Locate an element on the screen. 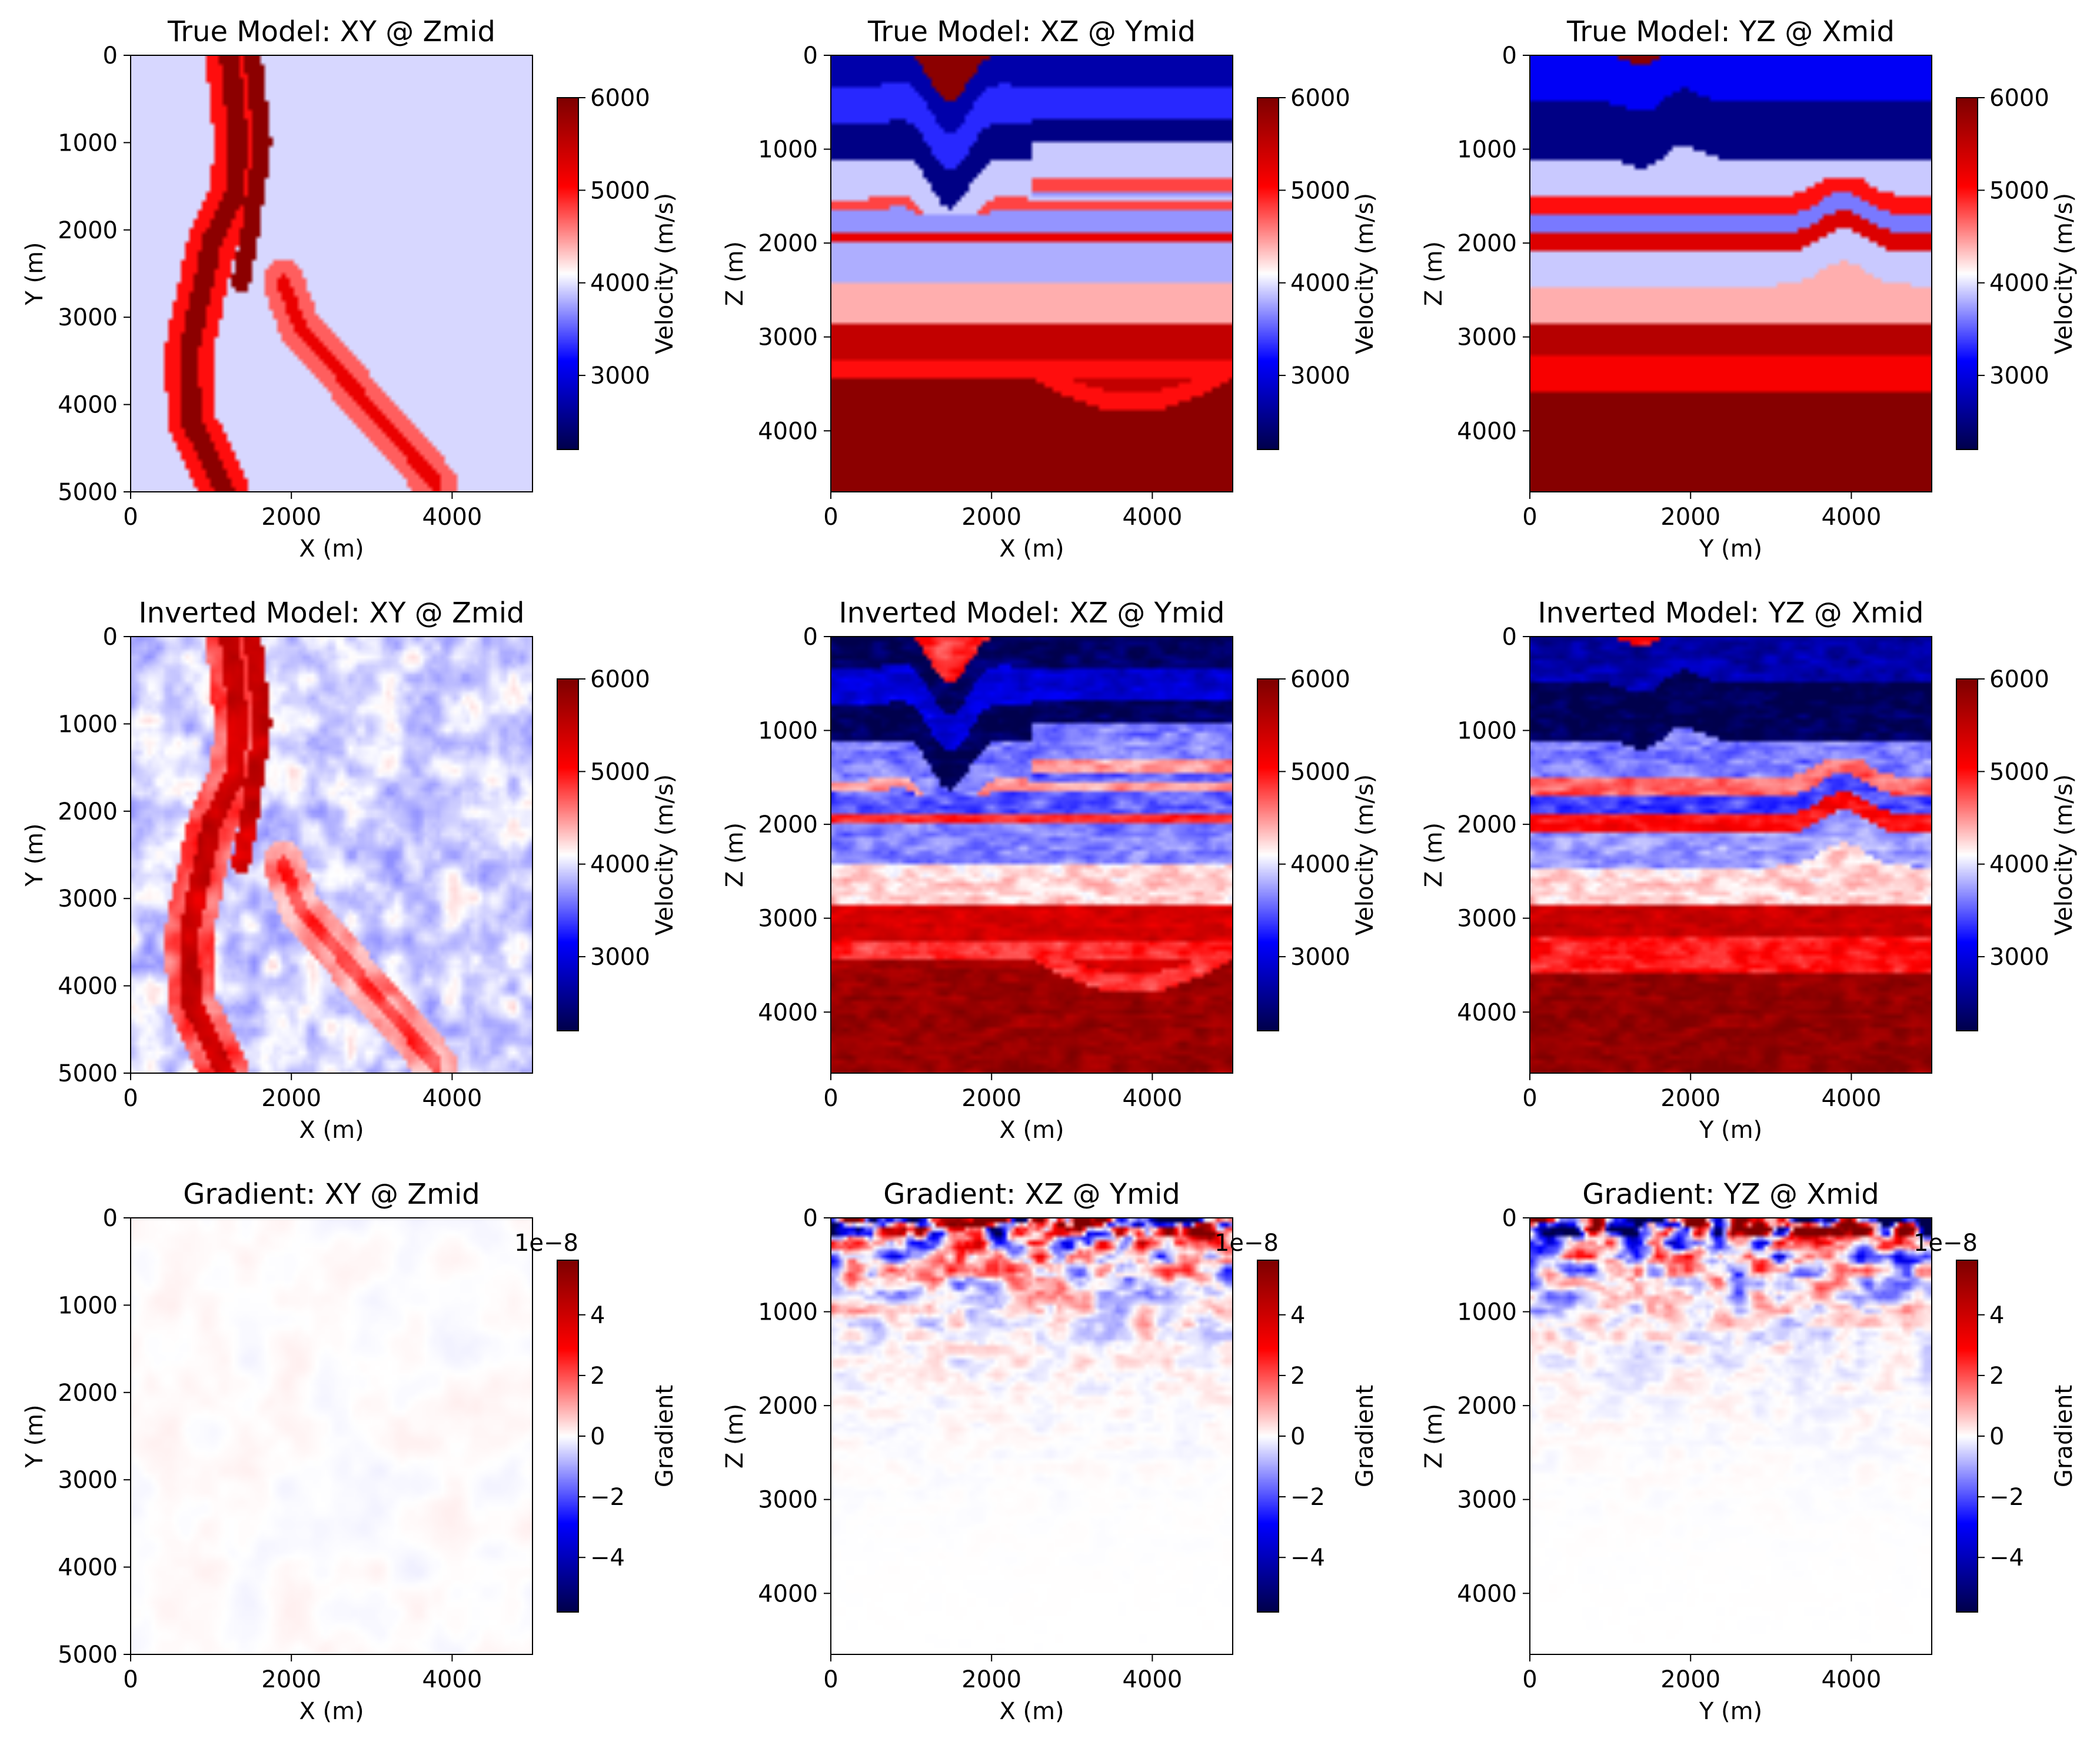 The height and width of the screenshot is (1745, 2100). heatmap-image is located at coordinates (332, 855).